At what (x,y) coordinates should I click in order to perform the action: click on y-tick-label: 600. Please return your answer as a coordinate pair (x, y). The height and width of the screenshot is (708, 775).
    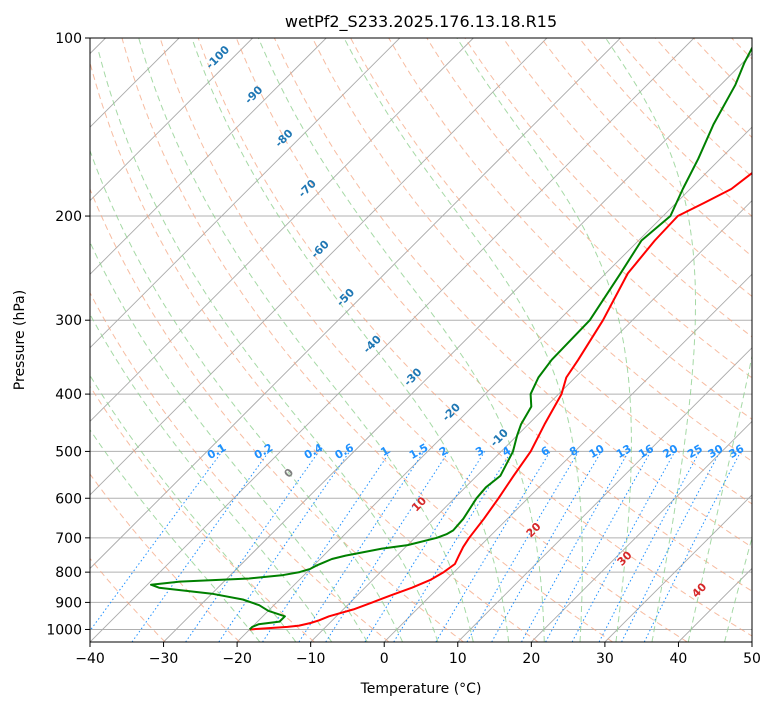
    Looking at the image, I should click on (68, 499).